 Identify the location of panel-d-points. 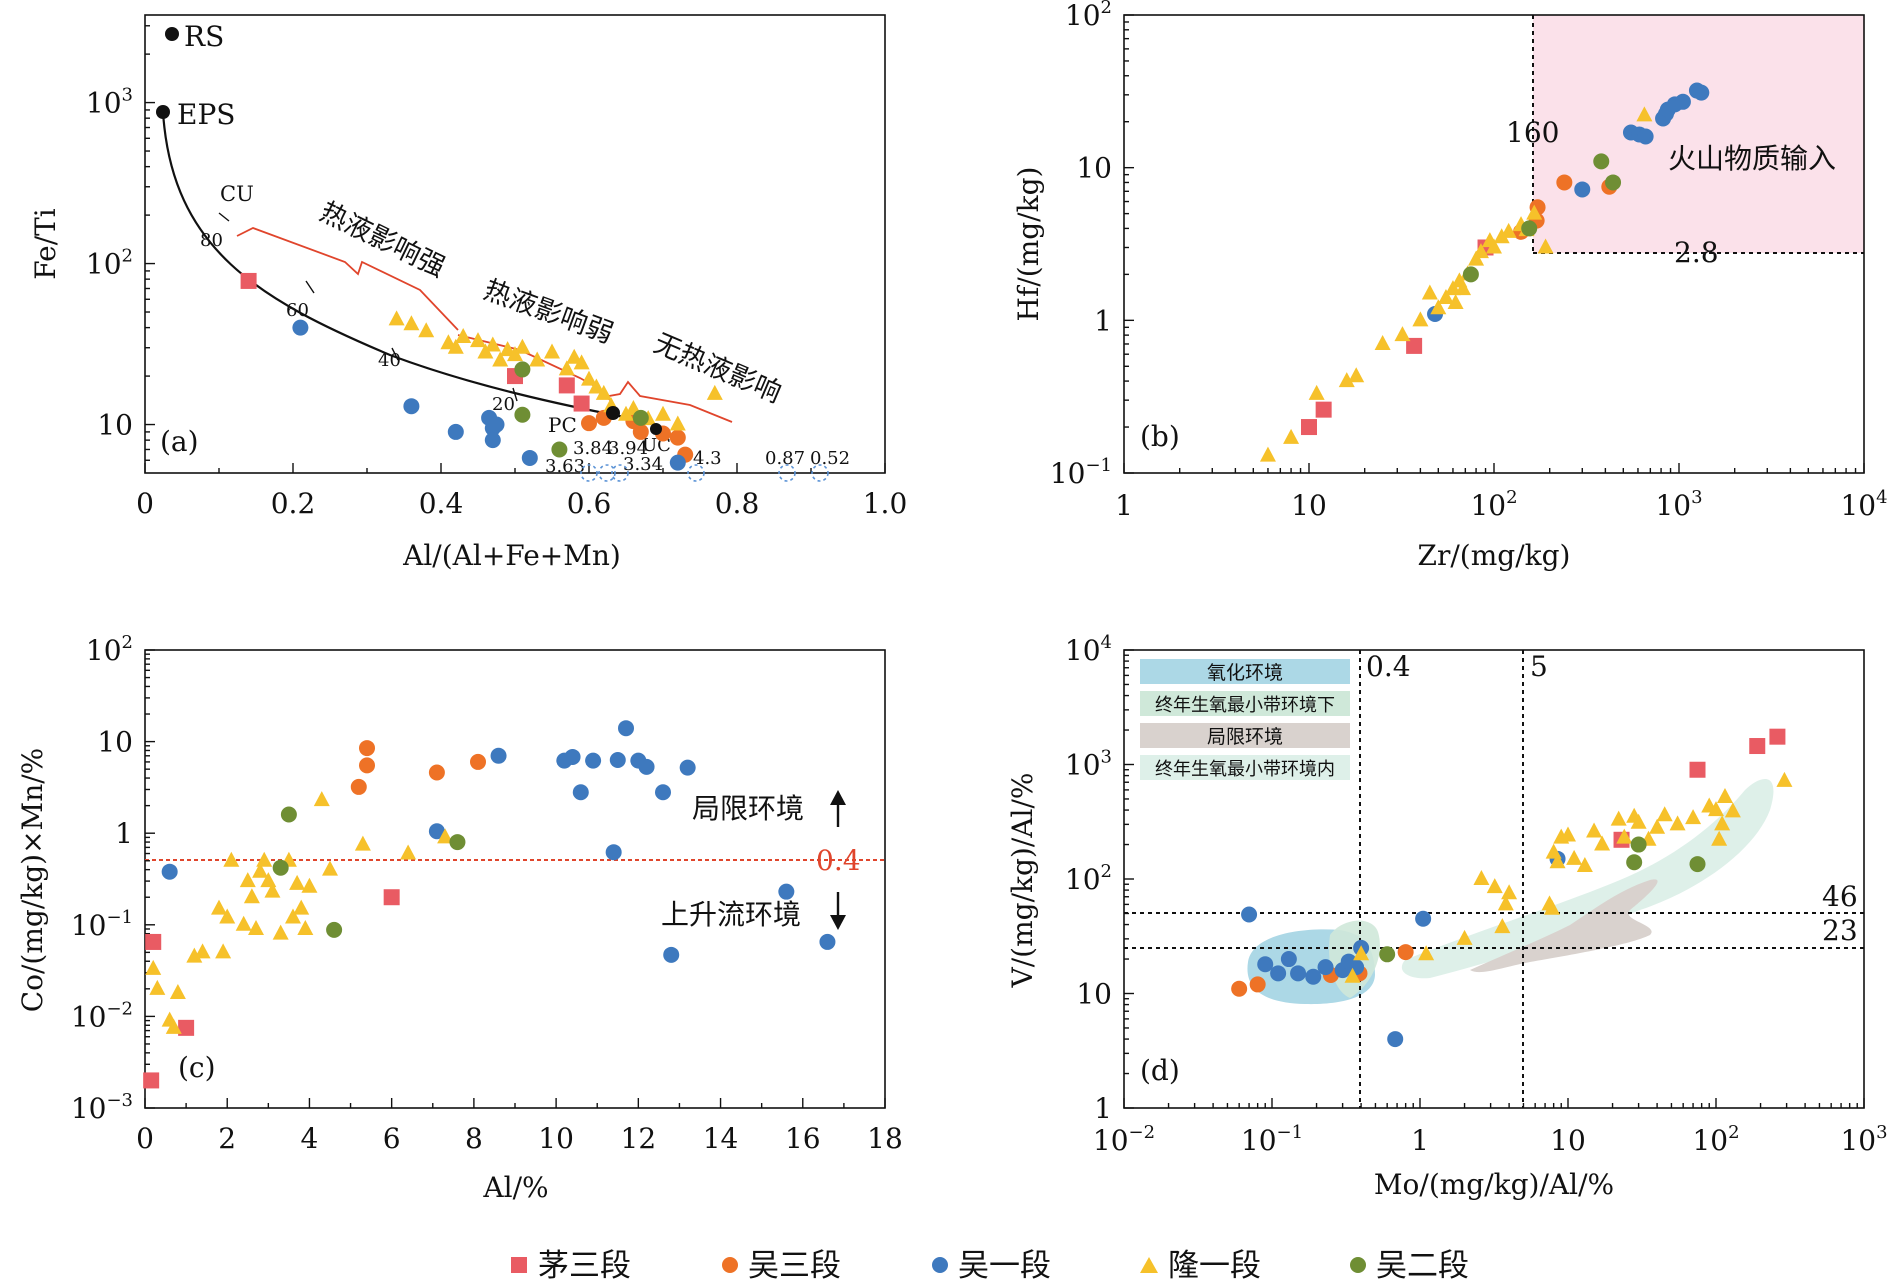
(1512, 888).